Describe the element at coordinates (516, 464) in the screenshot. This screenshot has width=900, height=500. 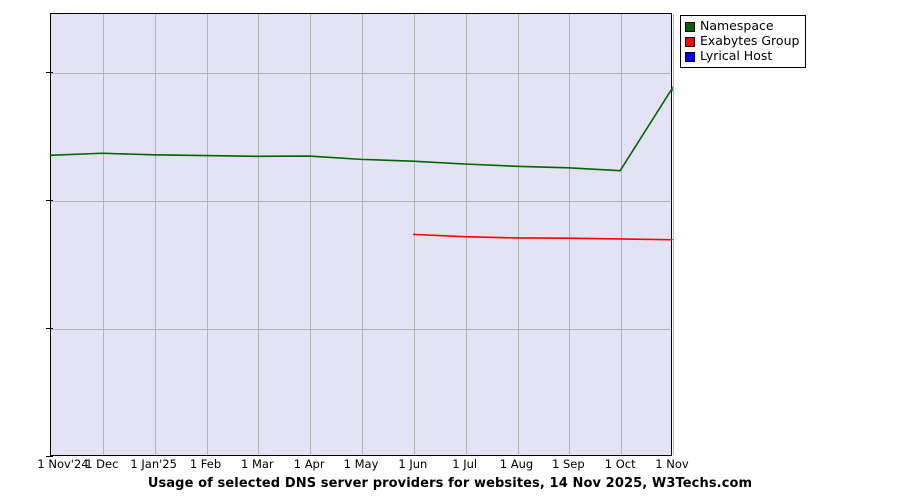
I see `x-tick-label: 1 Aug` at that location.